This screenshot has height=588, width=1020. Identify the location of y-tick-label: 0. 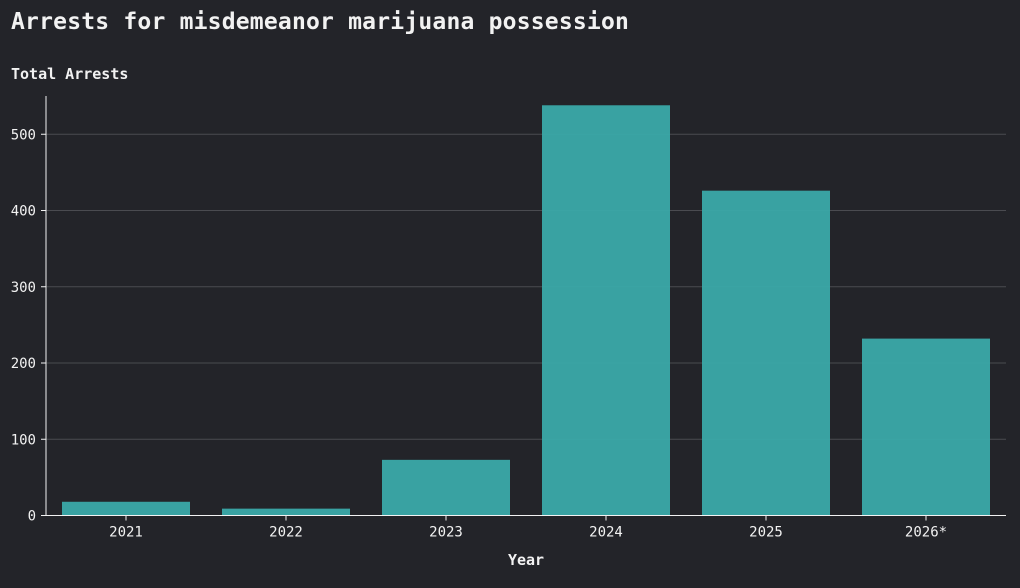
(32, 517).